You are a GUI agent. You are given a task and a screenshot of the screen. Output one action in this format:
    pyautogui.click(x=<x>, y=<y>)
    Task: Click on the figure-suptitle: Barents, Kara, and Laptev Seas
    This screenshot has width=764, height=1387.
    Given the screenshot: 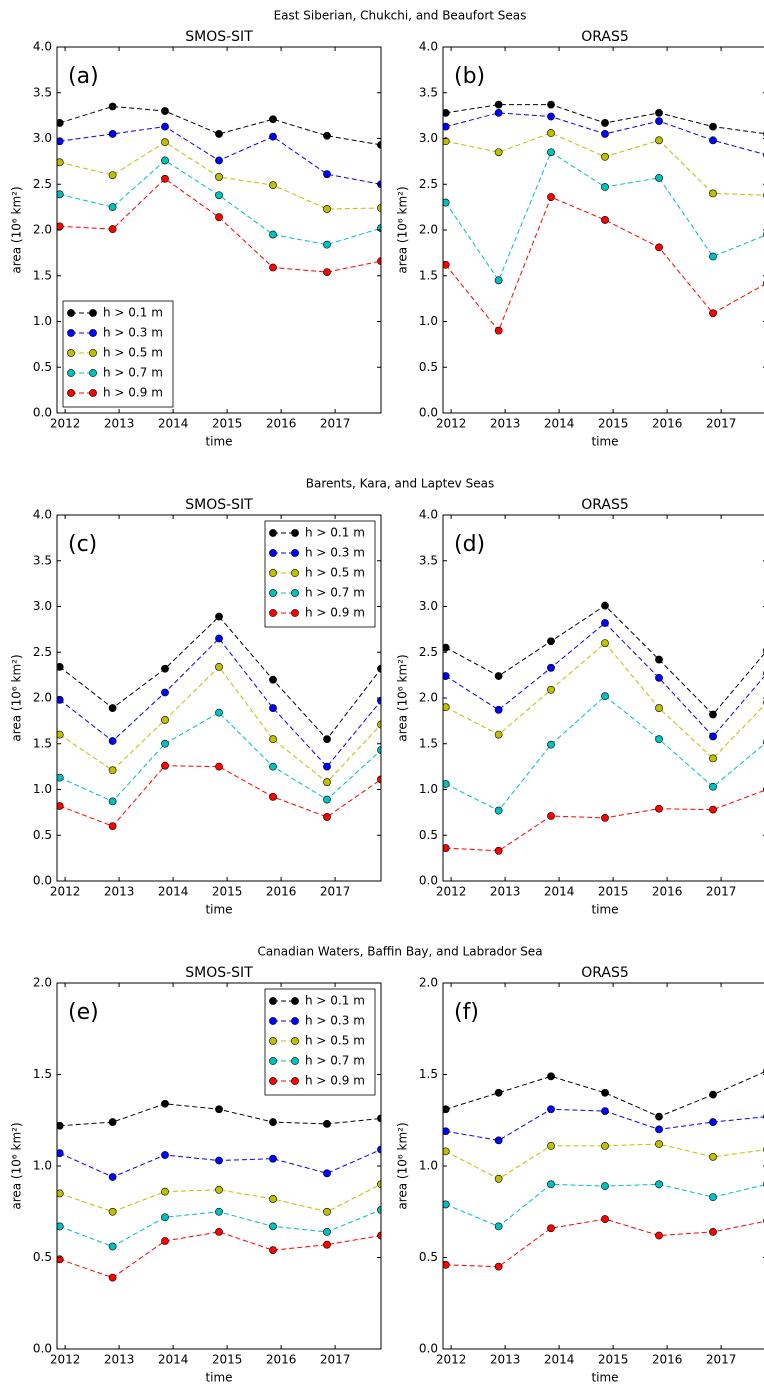 What is the action you would take?
    pyautogui.click(x=400, y=484)
    